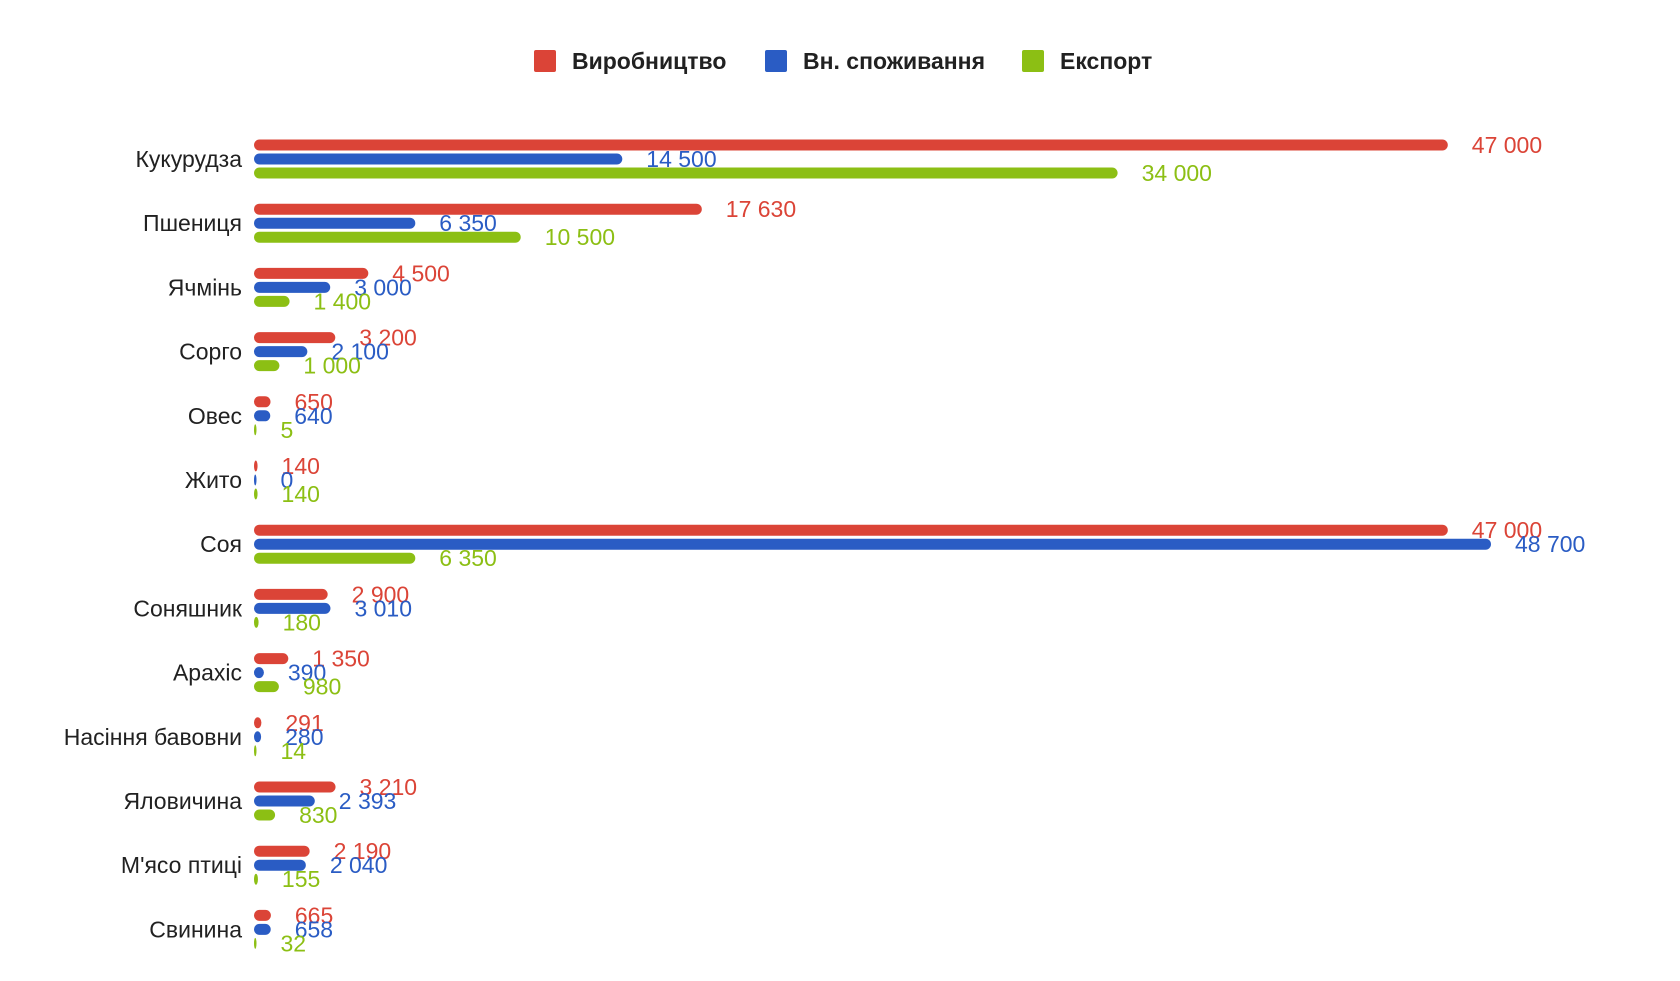  What do you see at coordinates (388, 338) in the screenshot?
I see `value-label-0-3: 3 200` at bounding box center [388, 338].